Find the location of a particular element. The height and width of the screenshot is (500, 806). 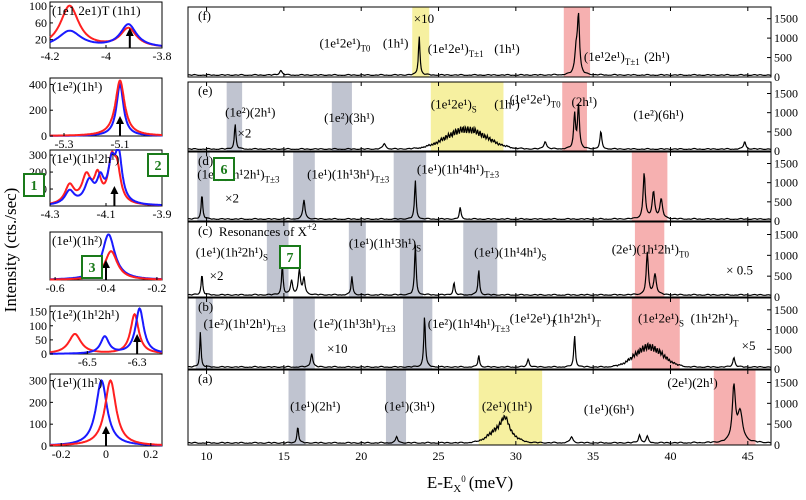

x-tick-label: 10 is located at coordinates (207, 456).